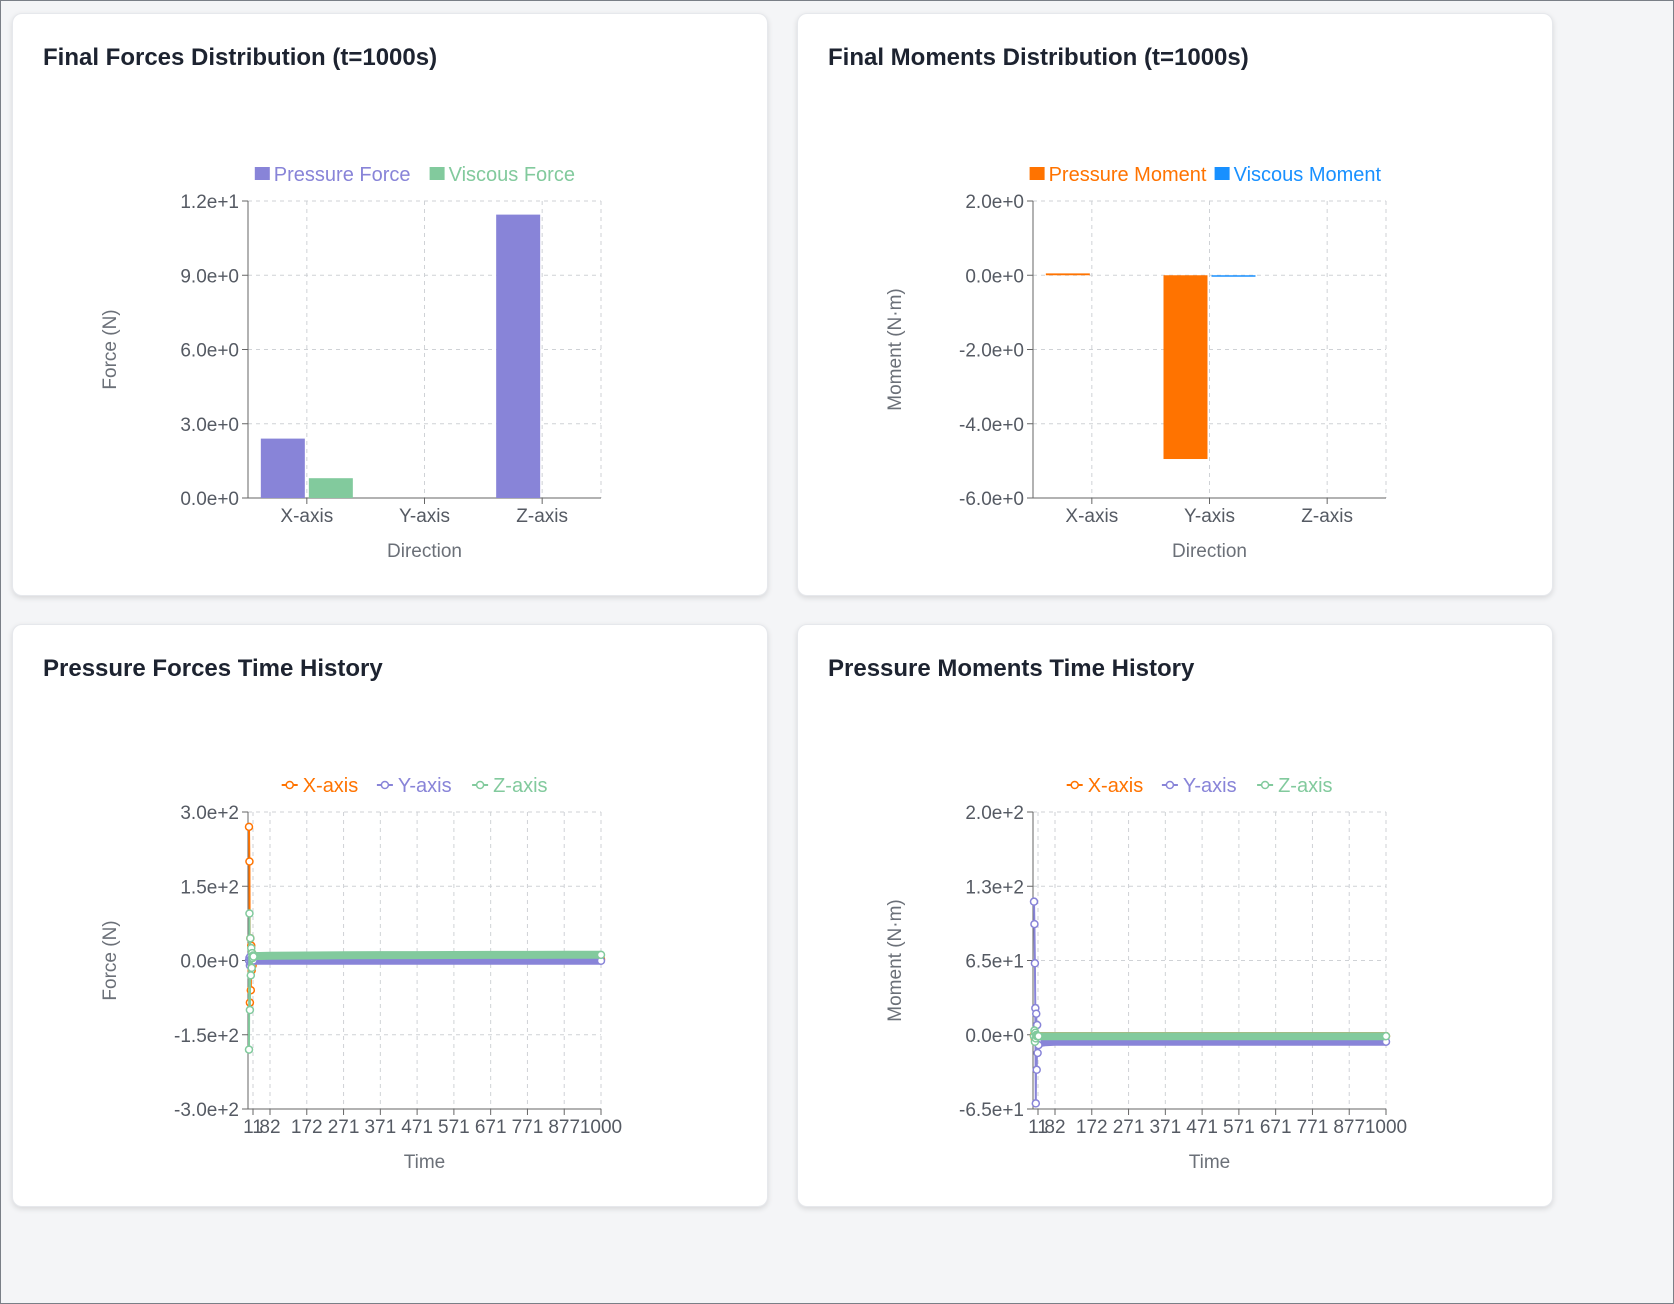  I want to click on y-tick-label: 1.5e+2, so click(209, 887).